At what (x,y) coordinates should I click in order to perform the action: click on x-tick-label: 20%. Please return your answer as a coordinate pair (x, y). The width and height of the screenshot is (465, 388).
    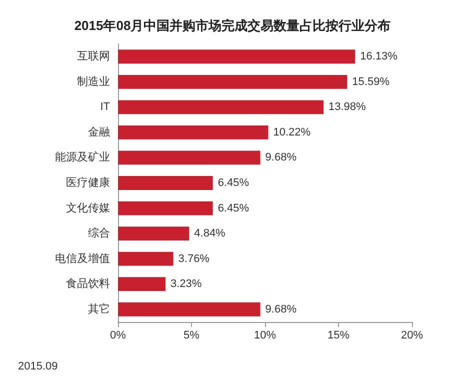
    Looking at the image, I should click on (412, 336).